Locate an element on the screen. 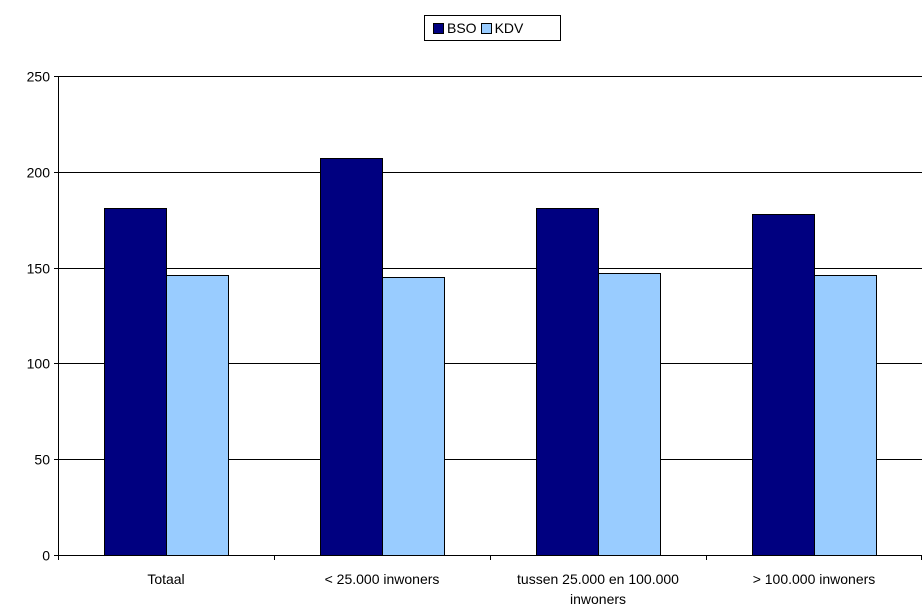 The width and height of the screenshot is (923, 611). legend: BSO KDV is located at coordinates (492, 28).